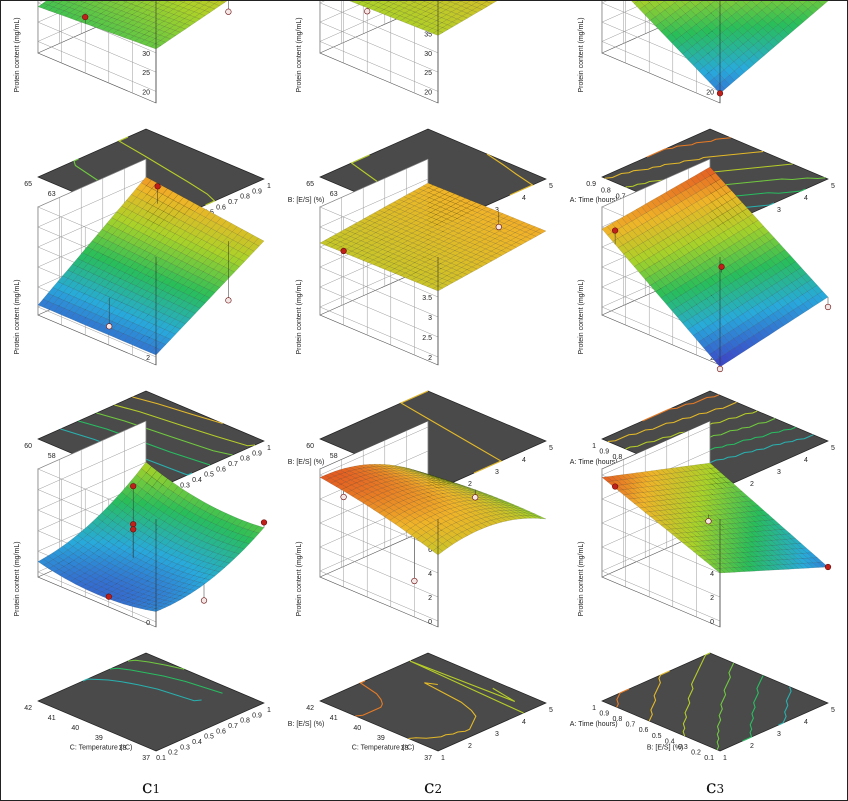  I want to click on x-tick-label: 0.8, so click(245, 197).